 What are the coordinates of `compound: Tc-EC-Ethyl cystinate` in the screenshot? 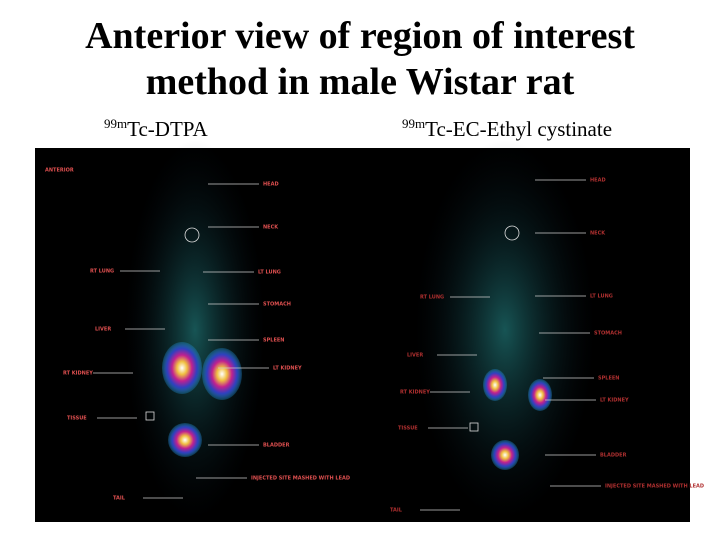 It's located at (519, 129).